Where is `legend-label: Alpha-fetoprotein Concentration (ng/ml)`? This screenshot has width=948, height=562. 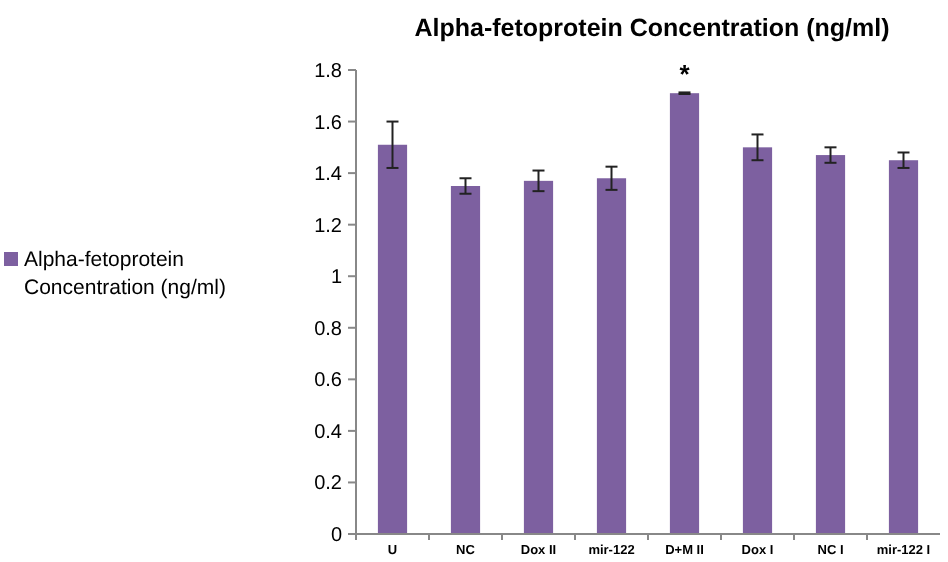
legend-label: Alpha-fetoprotein Concentration (ng/ml) is located at coordinates (125, 274).